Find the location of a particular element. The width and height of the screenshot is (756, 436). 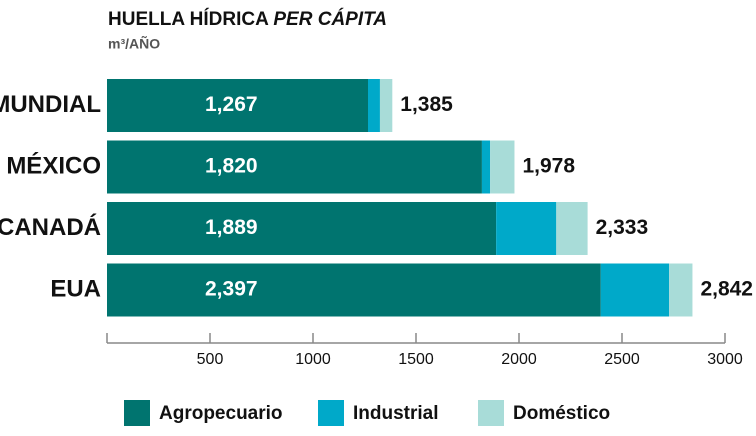

legend-label: Agropecuario is located at coordinates (221, 413).